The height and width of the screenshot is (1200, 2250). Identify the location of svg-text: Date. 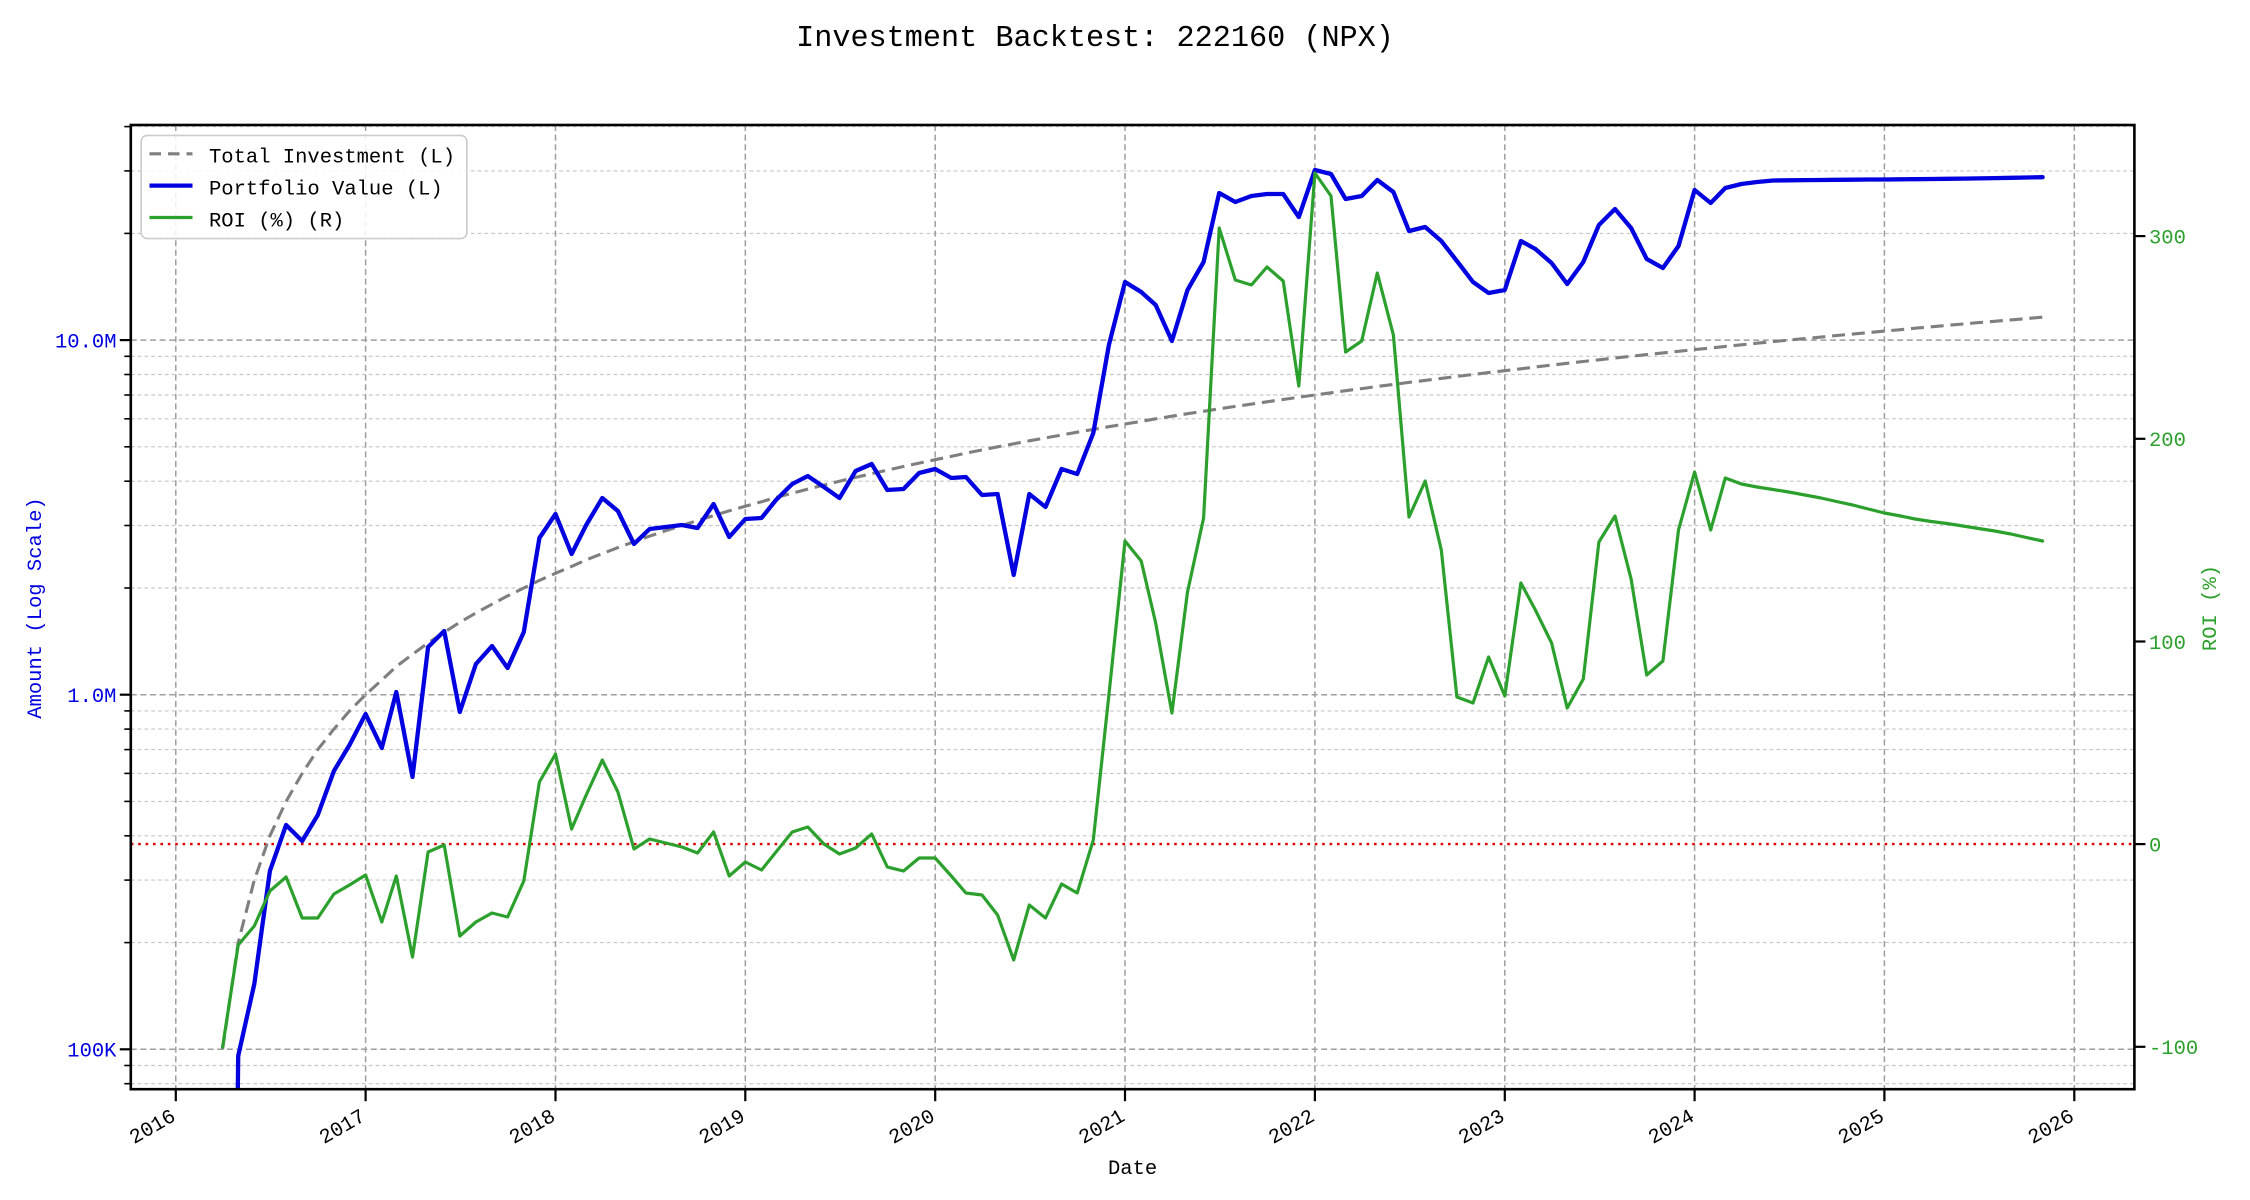
(1132, 1169).